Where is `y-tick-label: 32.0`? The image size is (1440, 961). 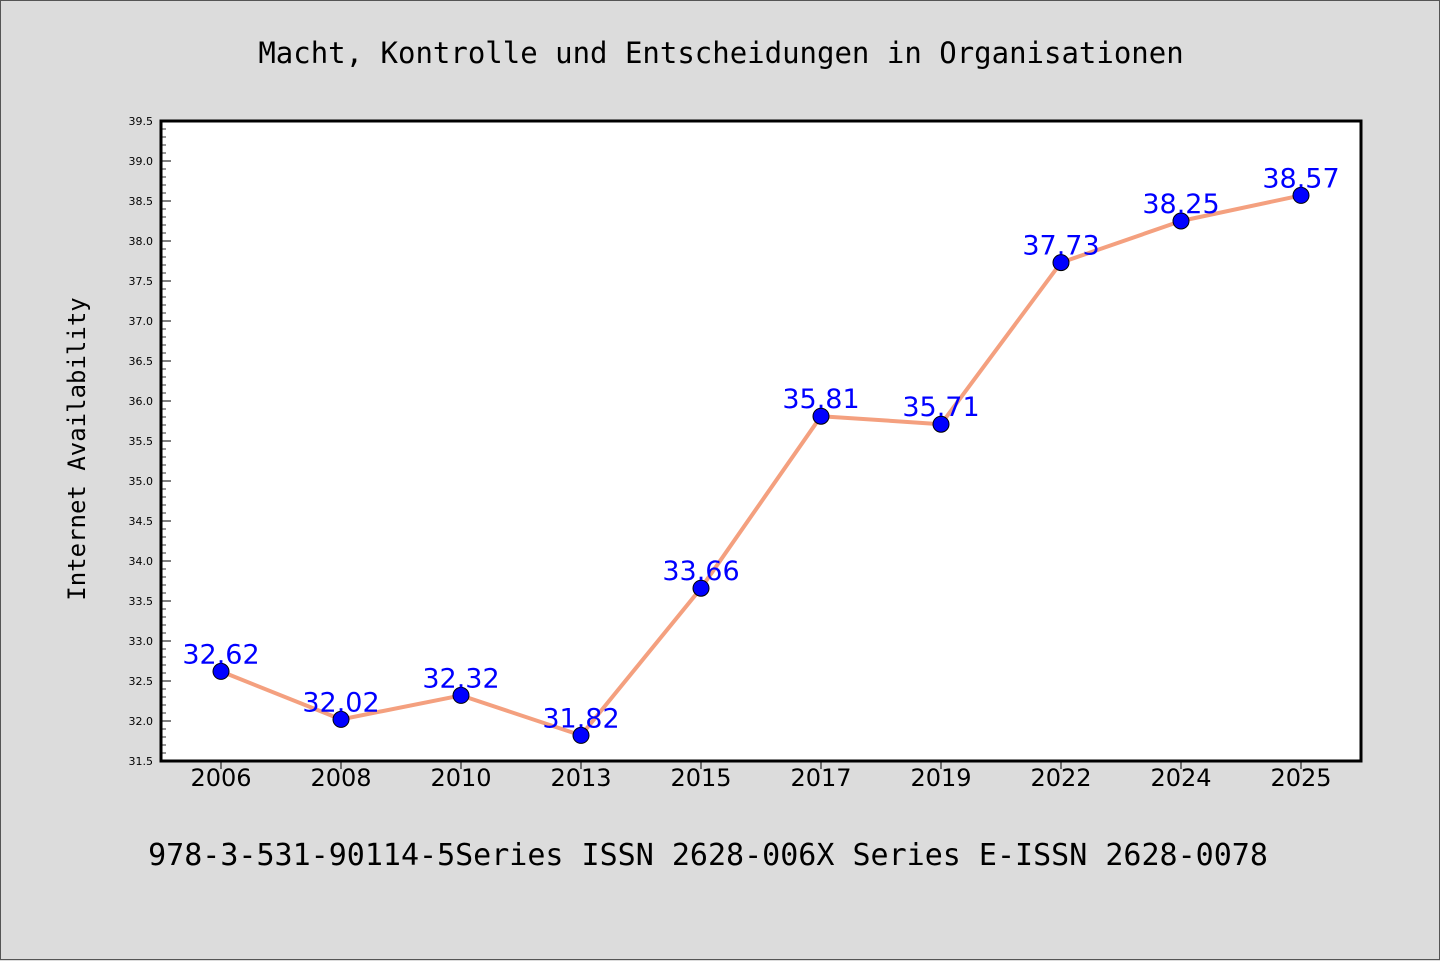 y-tick-label: 32.0 is located at coordinates (141, 721).